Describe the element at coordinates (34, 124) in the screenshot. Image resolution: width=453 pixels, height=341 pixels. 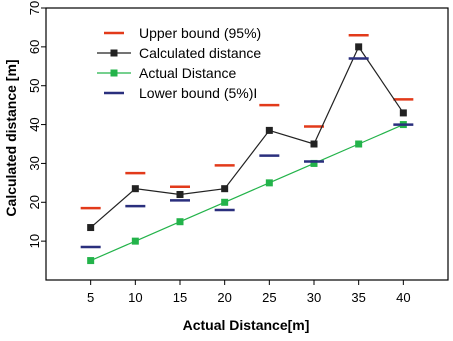
I see `y-tick-label: 40` at that location.